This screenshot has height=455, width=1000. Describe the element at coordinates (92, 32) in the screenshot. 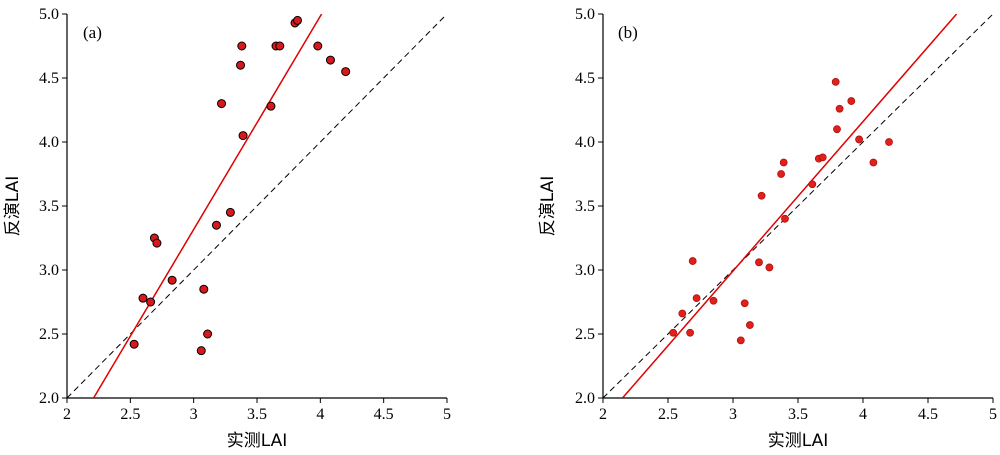

I see `panel-label: (a)` at that location.